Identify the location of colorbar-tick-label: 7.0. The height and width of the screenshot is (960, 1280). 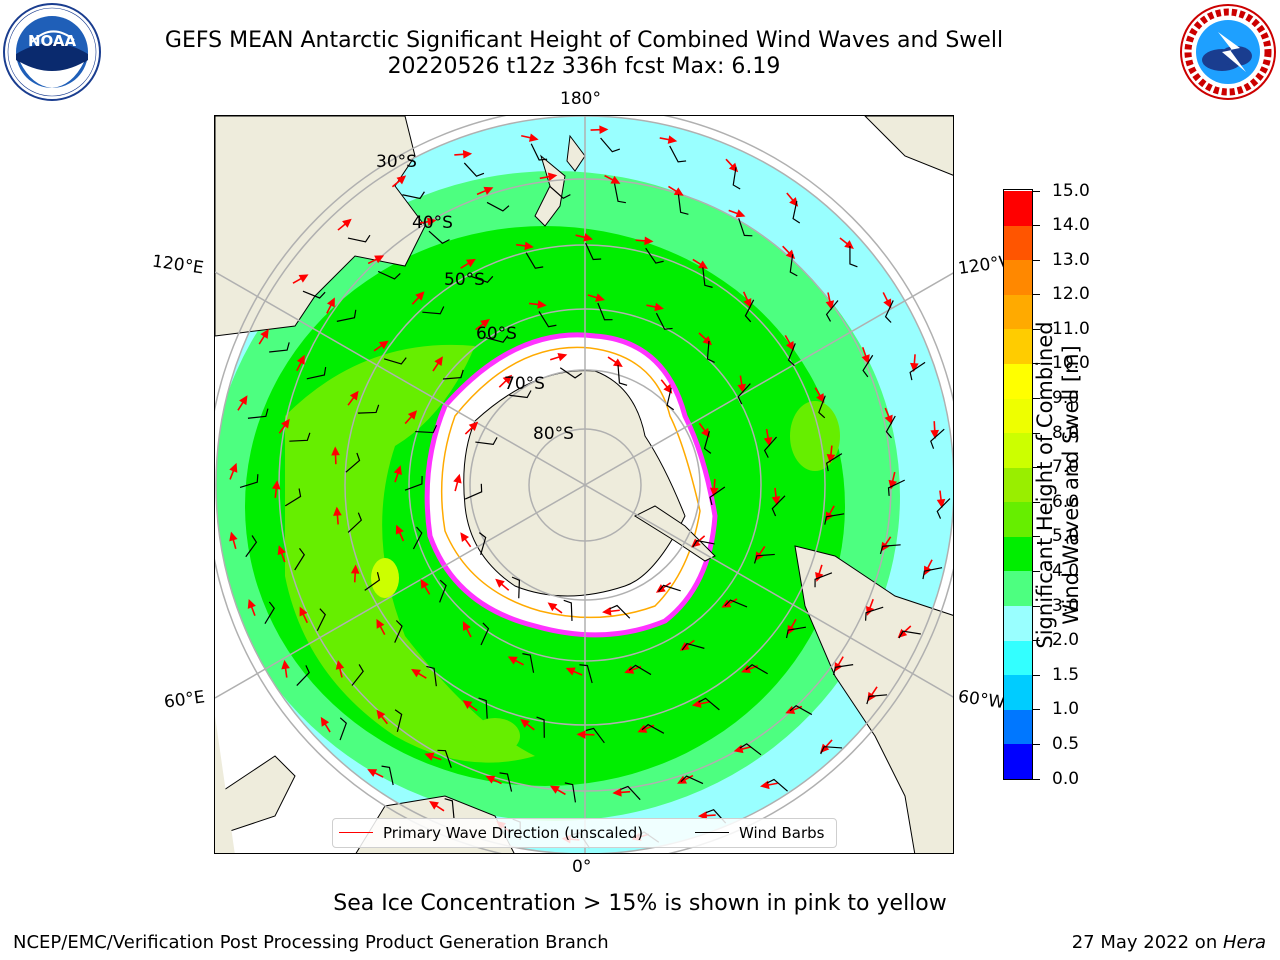
(1066, 467).